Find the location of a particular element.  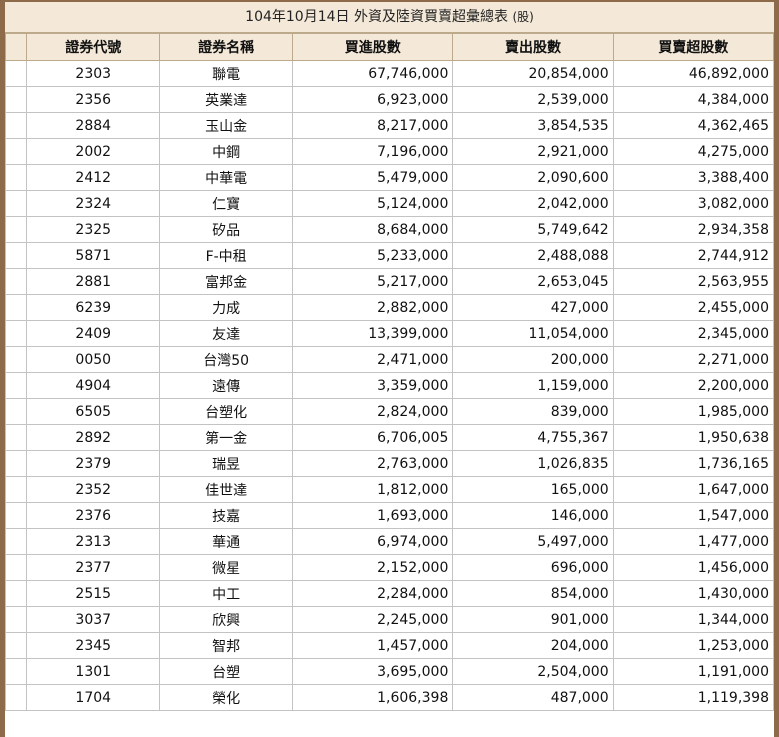

table-row: 2352 佳世達 1,812,000 165,000 1,647,000 is located at coordinates (389, 489).